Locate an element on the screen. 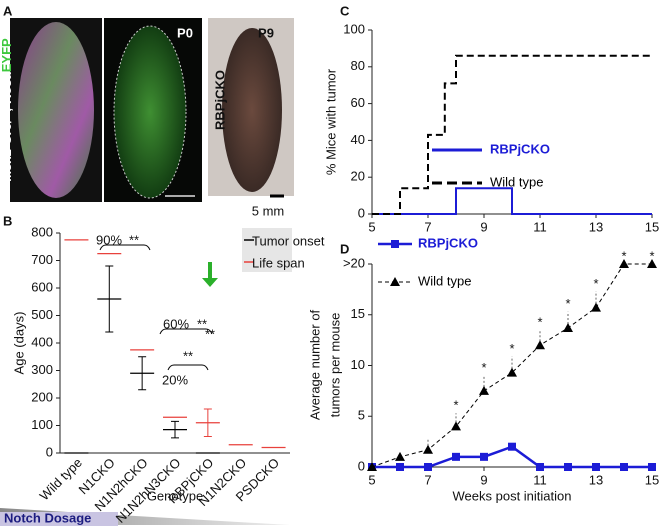 This screenshot has height=530, width=664. age-label: P9 is located at coordinates (266, 32).